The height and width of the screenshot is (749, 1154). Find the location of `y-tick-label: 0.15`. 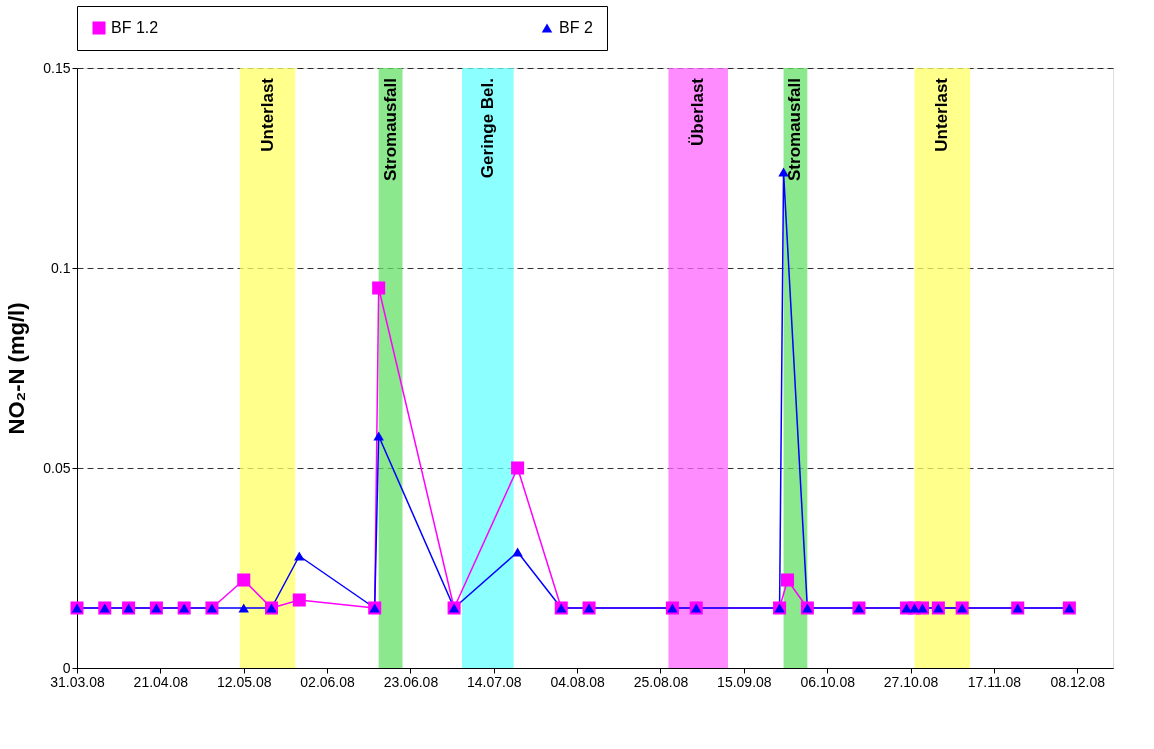

y-tick-label: 0.15 is located at coordinates (57, 67).